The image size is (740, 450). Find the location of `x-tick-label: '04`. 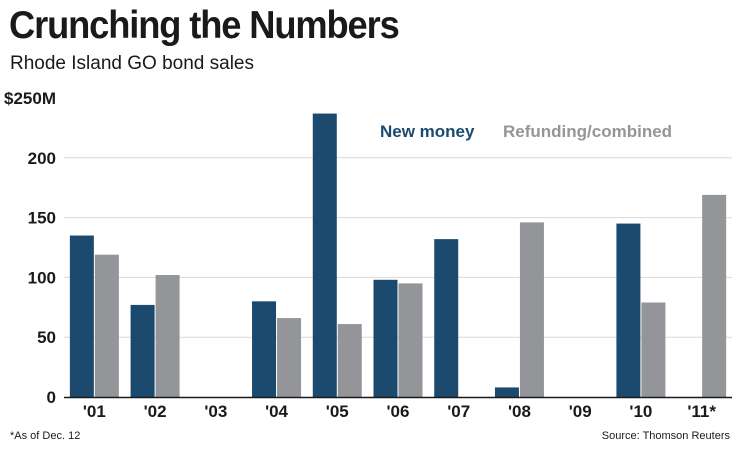

x-tick-label: '04 is located at coordinates (276, 411).